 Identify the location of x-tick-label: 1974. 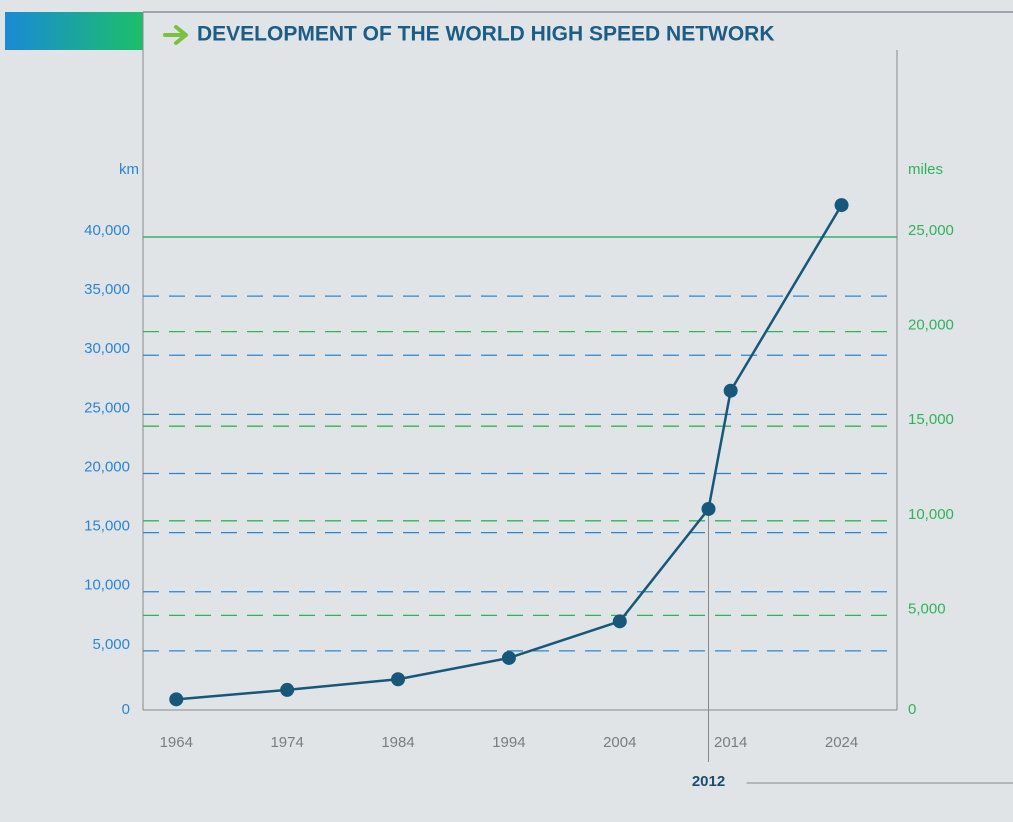
(286, 742).